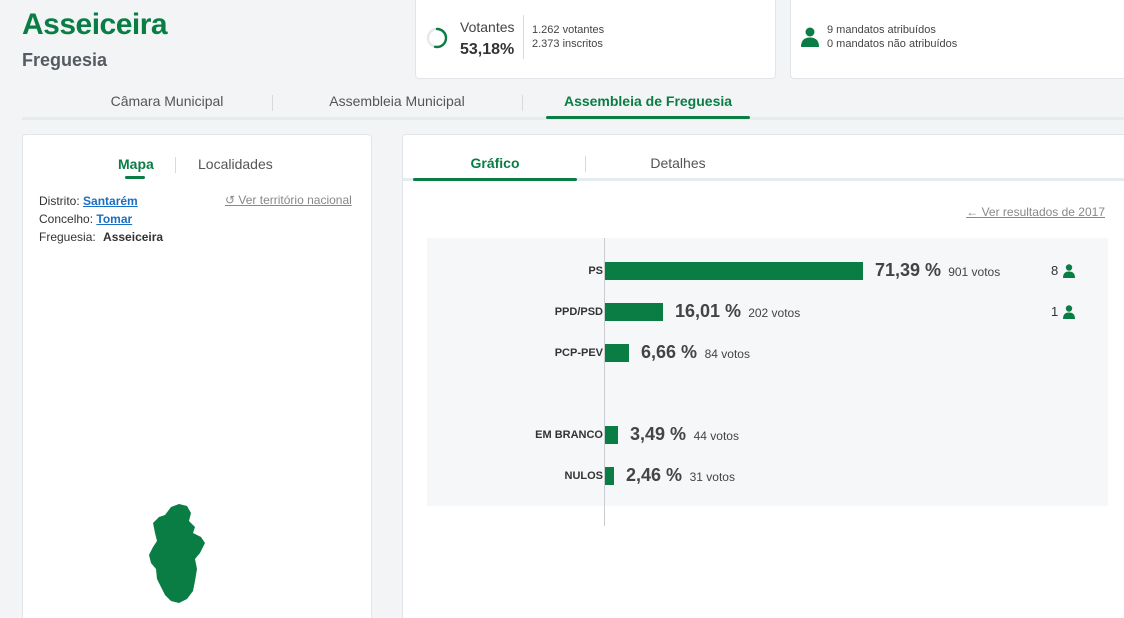 This screenshot has height=618, width=1124. What do you see at coordinates (578, 353) in the screenshot?
I see `party-label: PCP-PEV` at bounding box center [578, 353].